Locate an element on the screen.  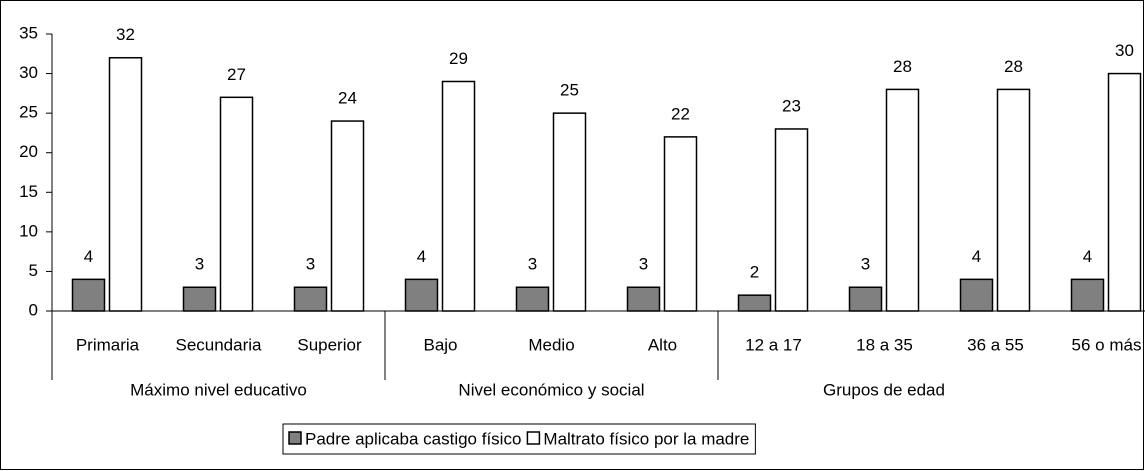
data-label: 22 is located at coordinates (680, 113).